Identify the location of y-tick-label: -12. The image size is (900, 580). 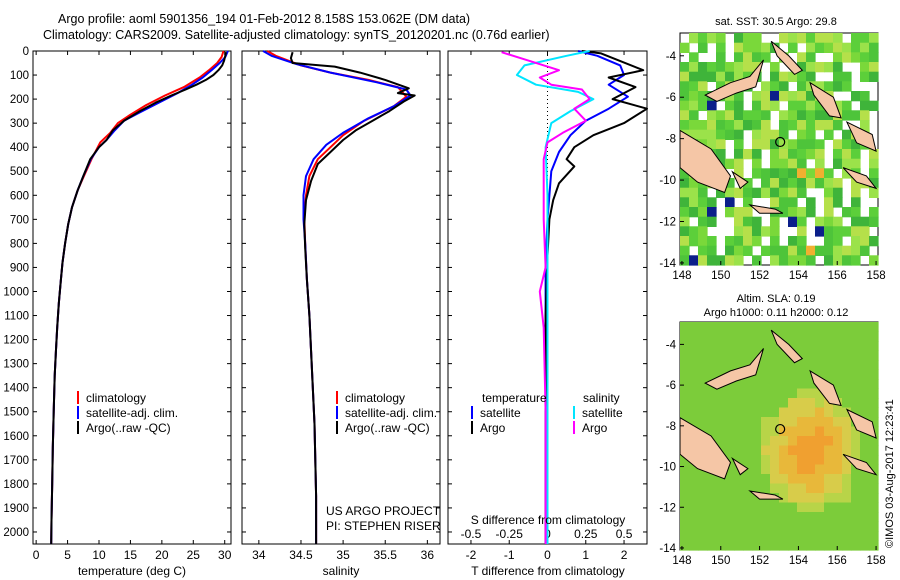
(667, 223).